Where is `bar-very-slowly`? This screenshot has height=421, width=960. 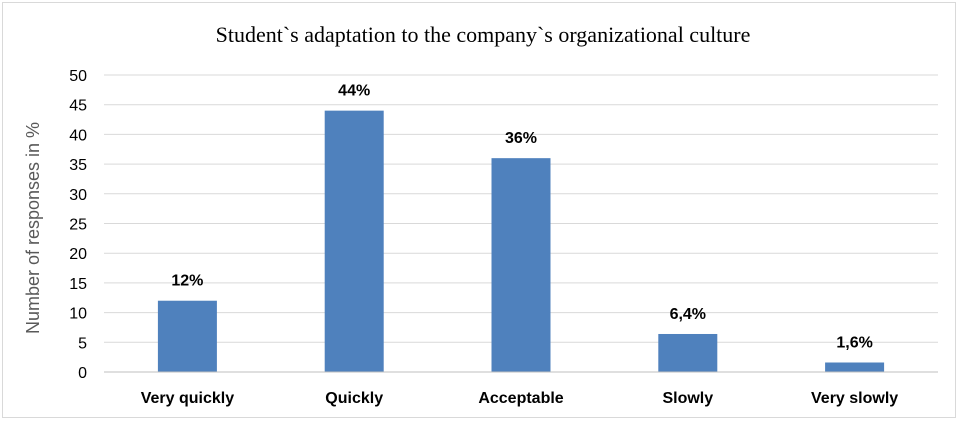
bar-very-slowly is located at coordinates (855, 367).